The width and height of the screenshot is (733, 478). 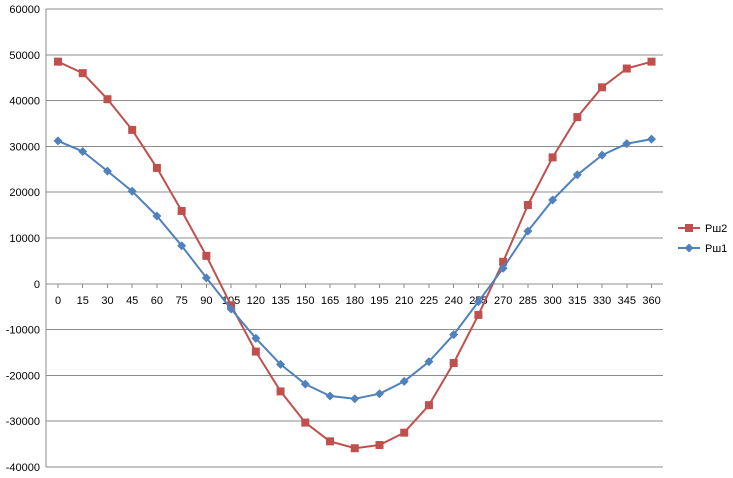 I want to click on y-tick-label: -20000, so click(x=23, y=376).